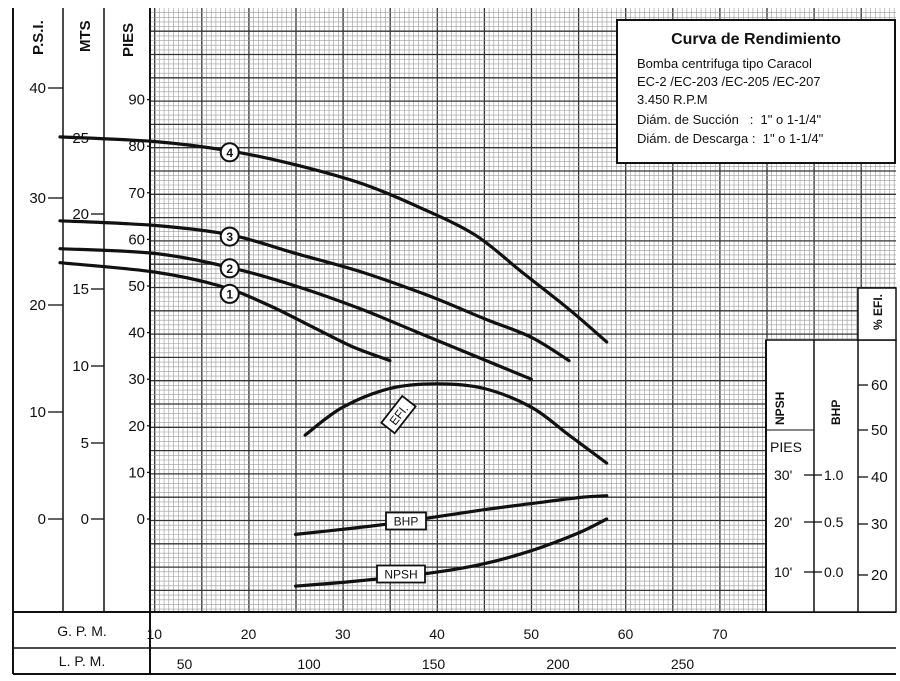  I want to click on pies-tick-label: 80, so click(136, 146).